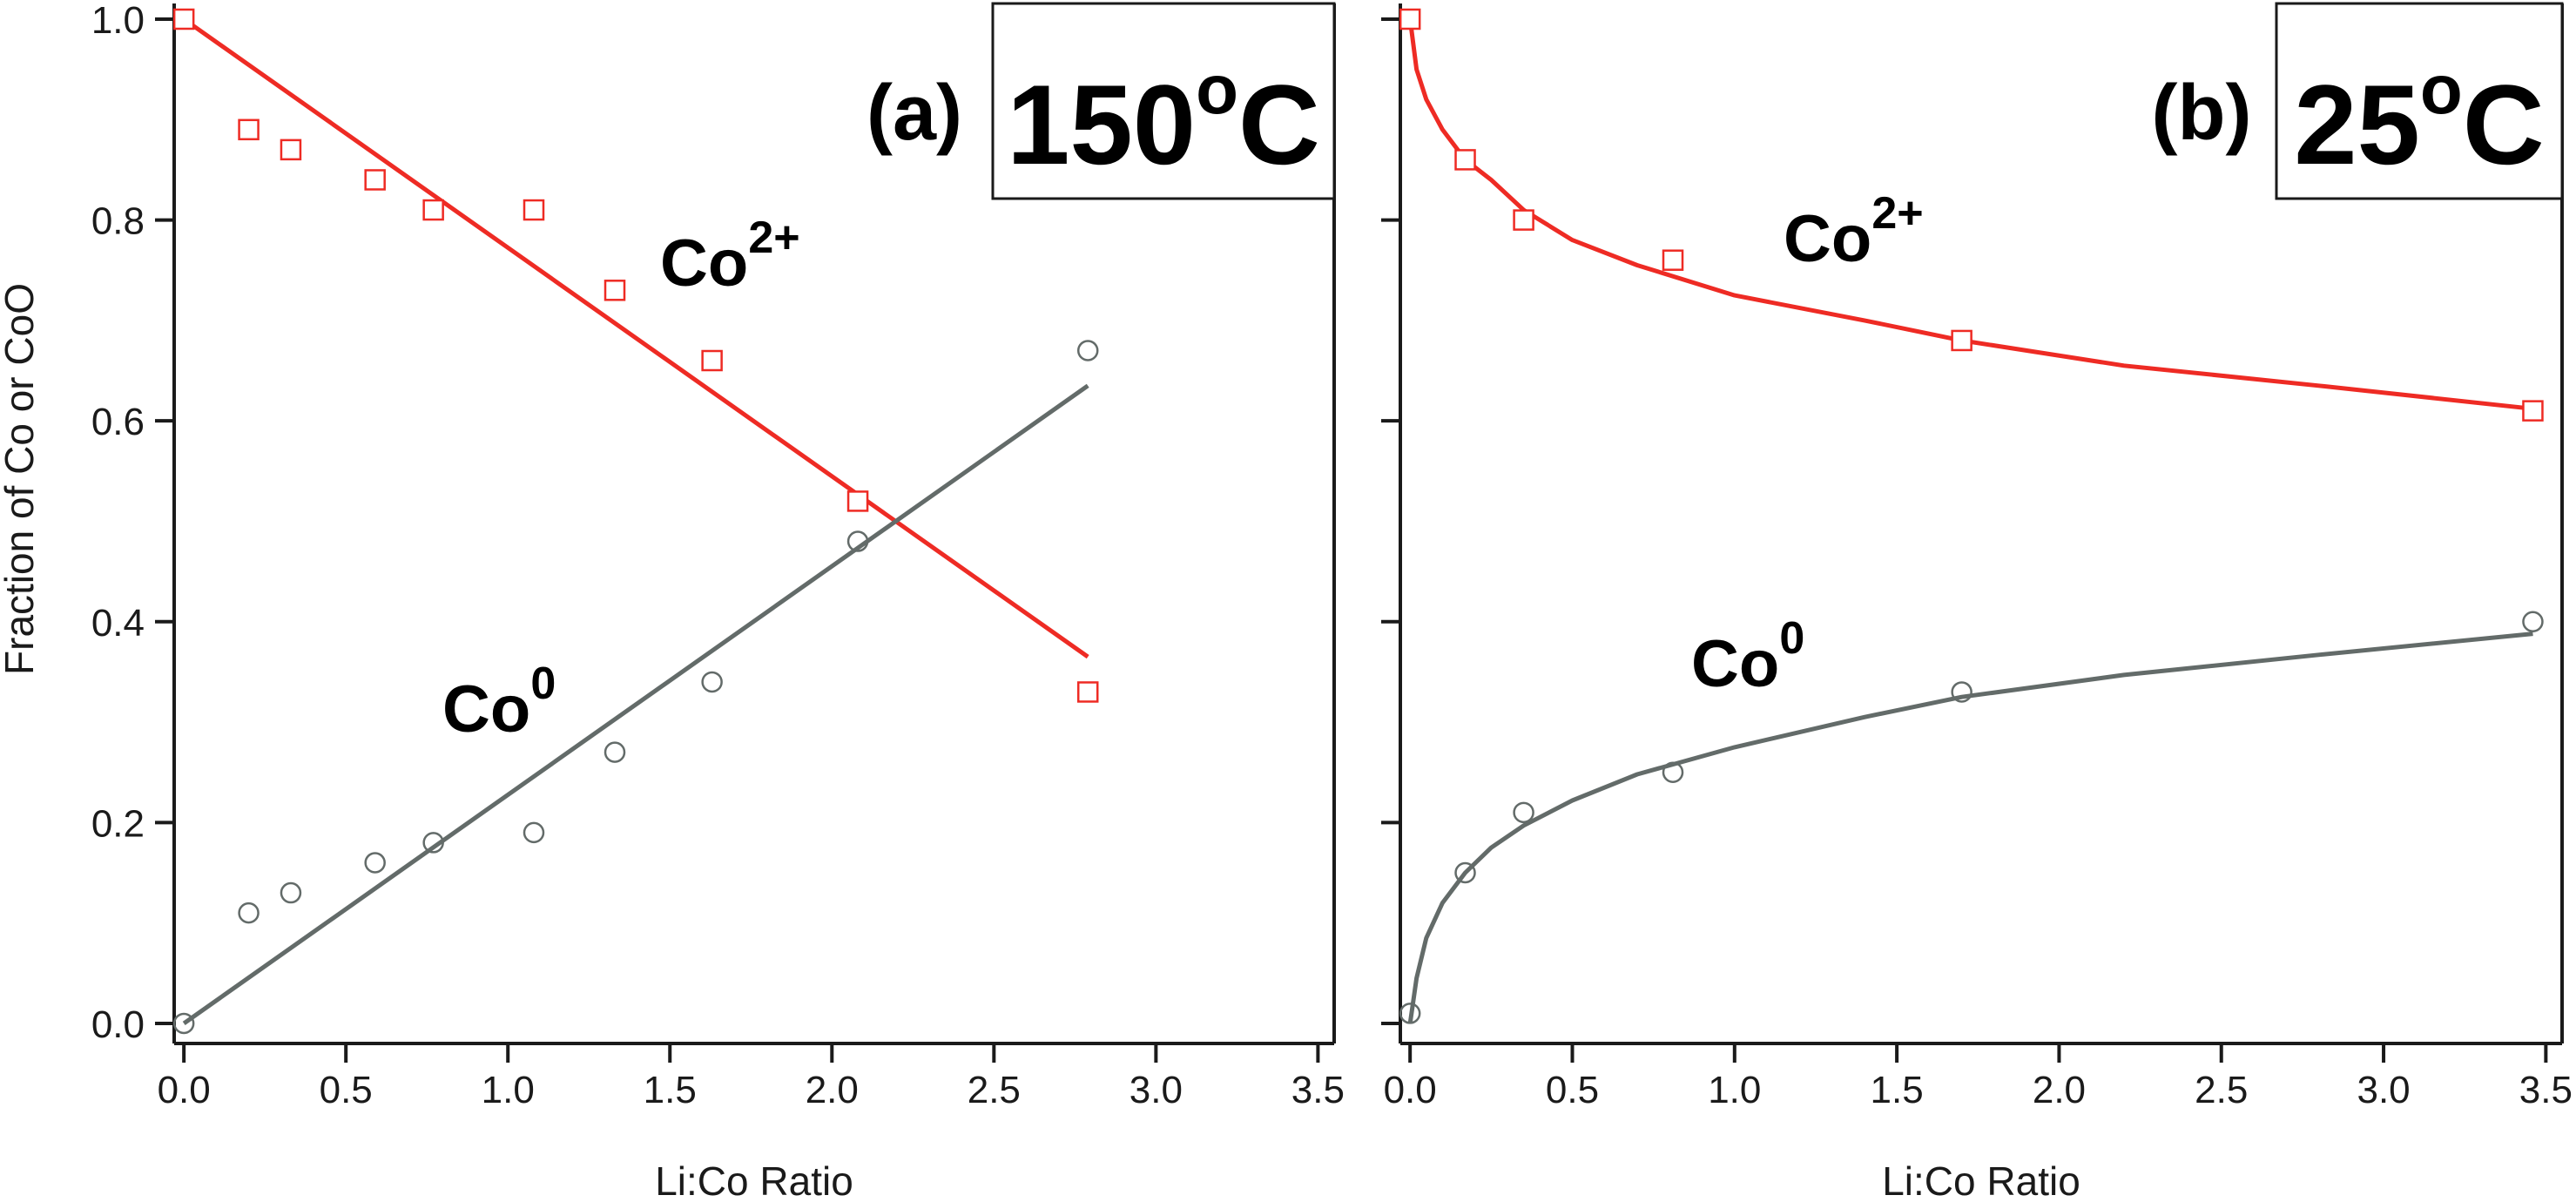 The image size is (2576, 1202). What do you see at coordinates (1970, 215) in the screenshot?
I see `fit-line-co2plus` at bounding box center [1970, 215].